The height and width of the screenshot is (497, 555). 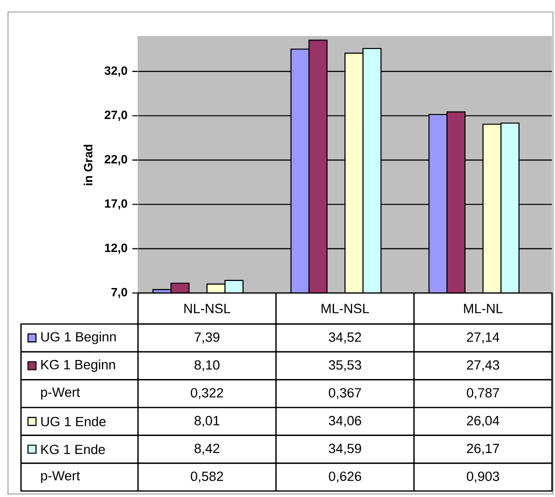 I want to click on data-label: 27,43, so click(x=483, y=366).